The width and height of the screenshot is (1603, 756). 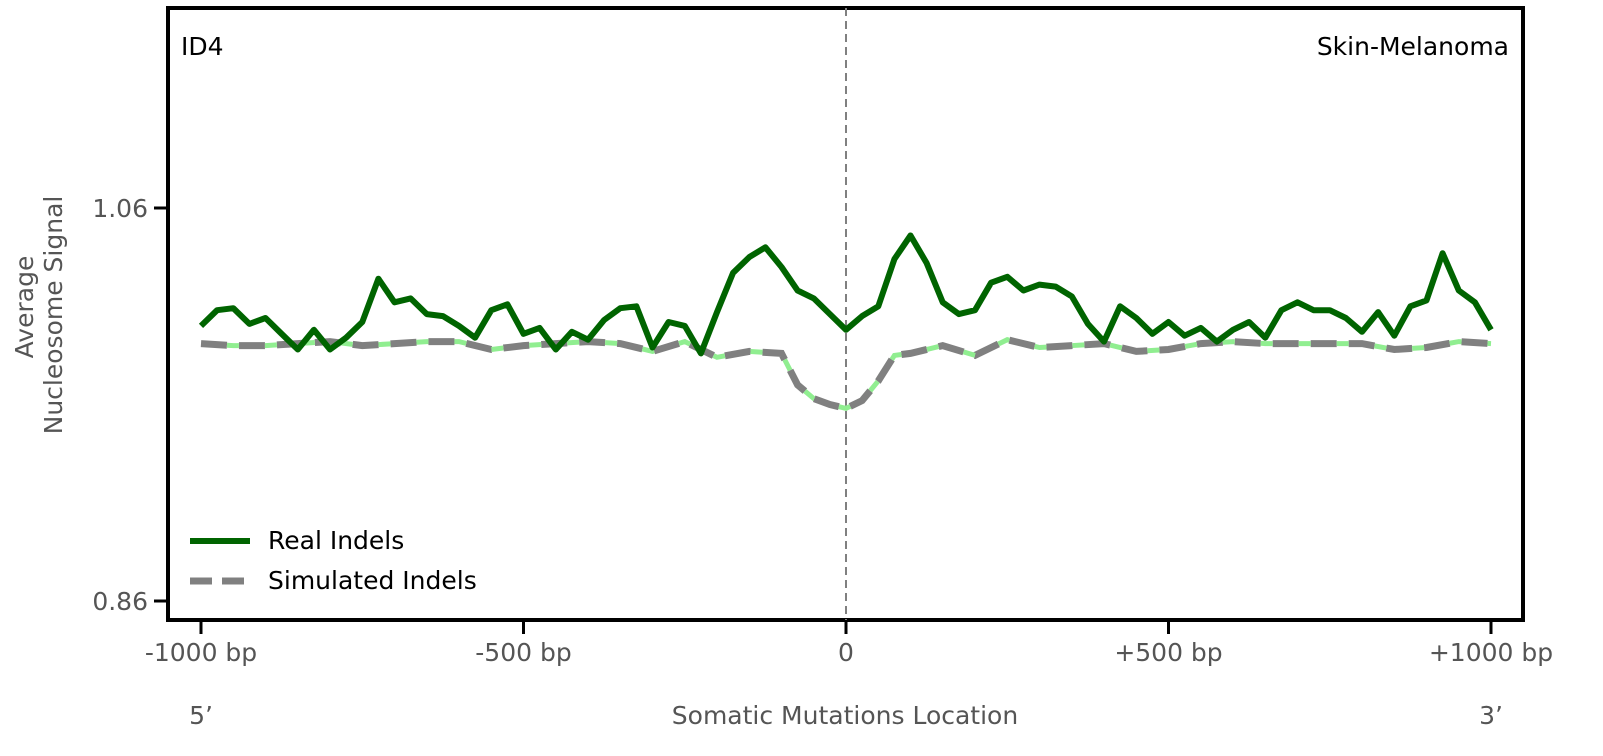 What do you see at coordinates (333, 560) in the screenshot?
I see `legend: Real Indels Simulated Indels` at bounding box center [333, 560].